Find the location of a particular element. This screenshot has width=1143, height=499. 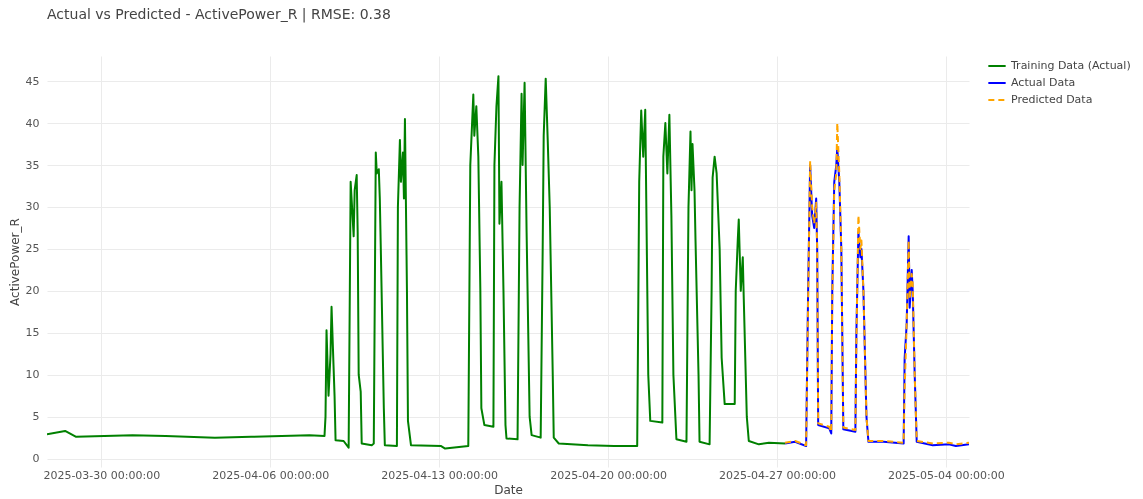

legend-label: Training Data (Actual) is located at coordinates (1070, 65).